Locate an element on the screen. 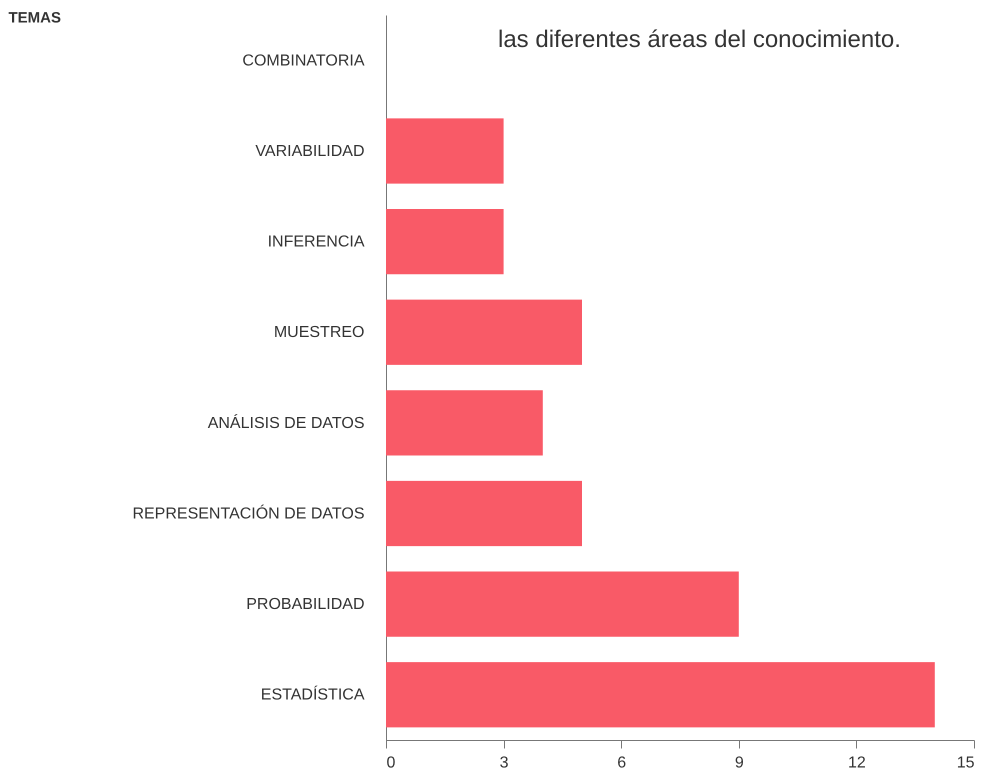  x-tick-label: 0 is located at coordinates (391, 763).